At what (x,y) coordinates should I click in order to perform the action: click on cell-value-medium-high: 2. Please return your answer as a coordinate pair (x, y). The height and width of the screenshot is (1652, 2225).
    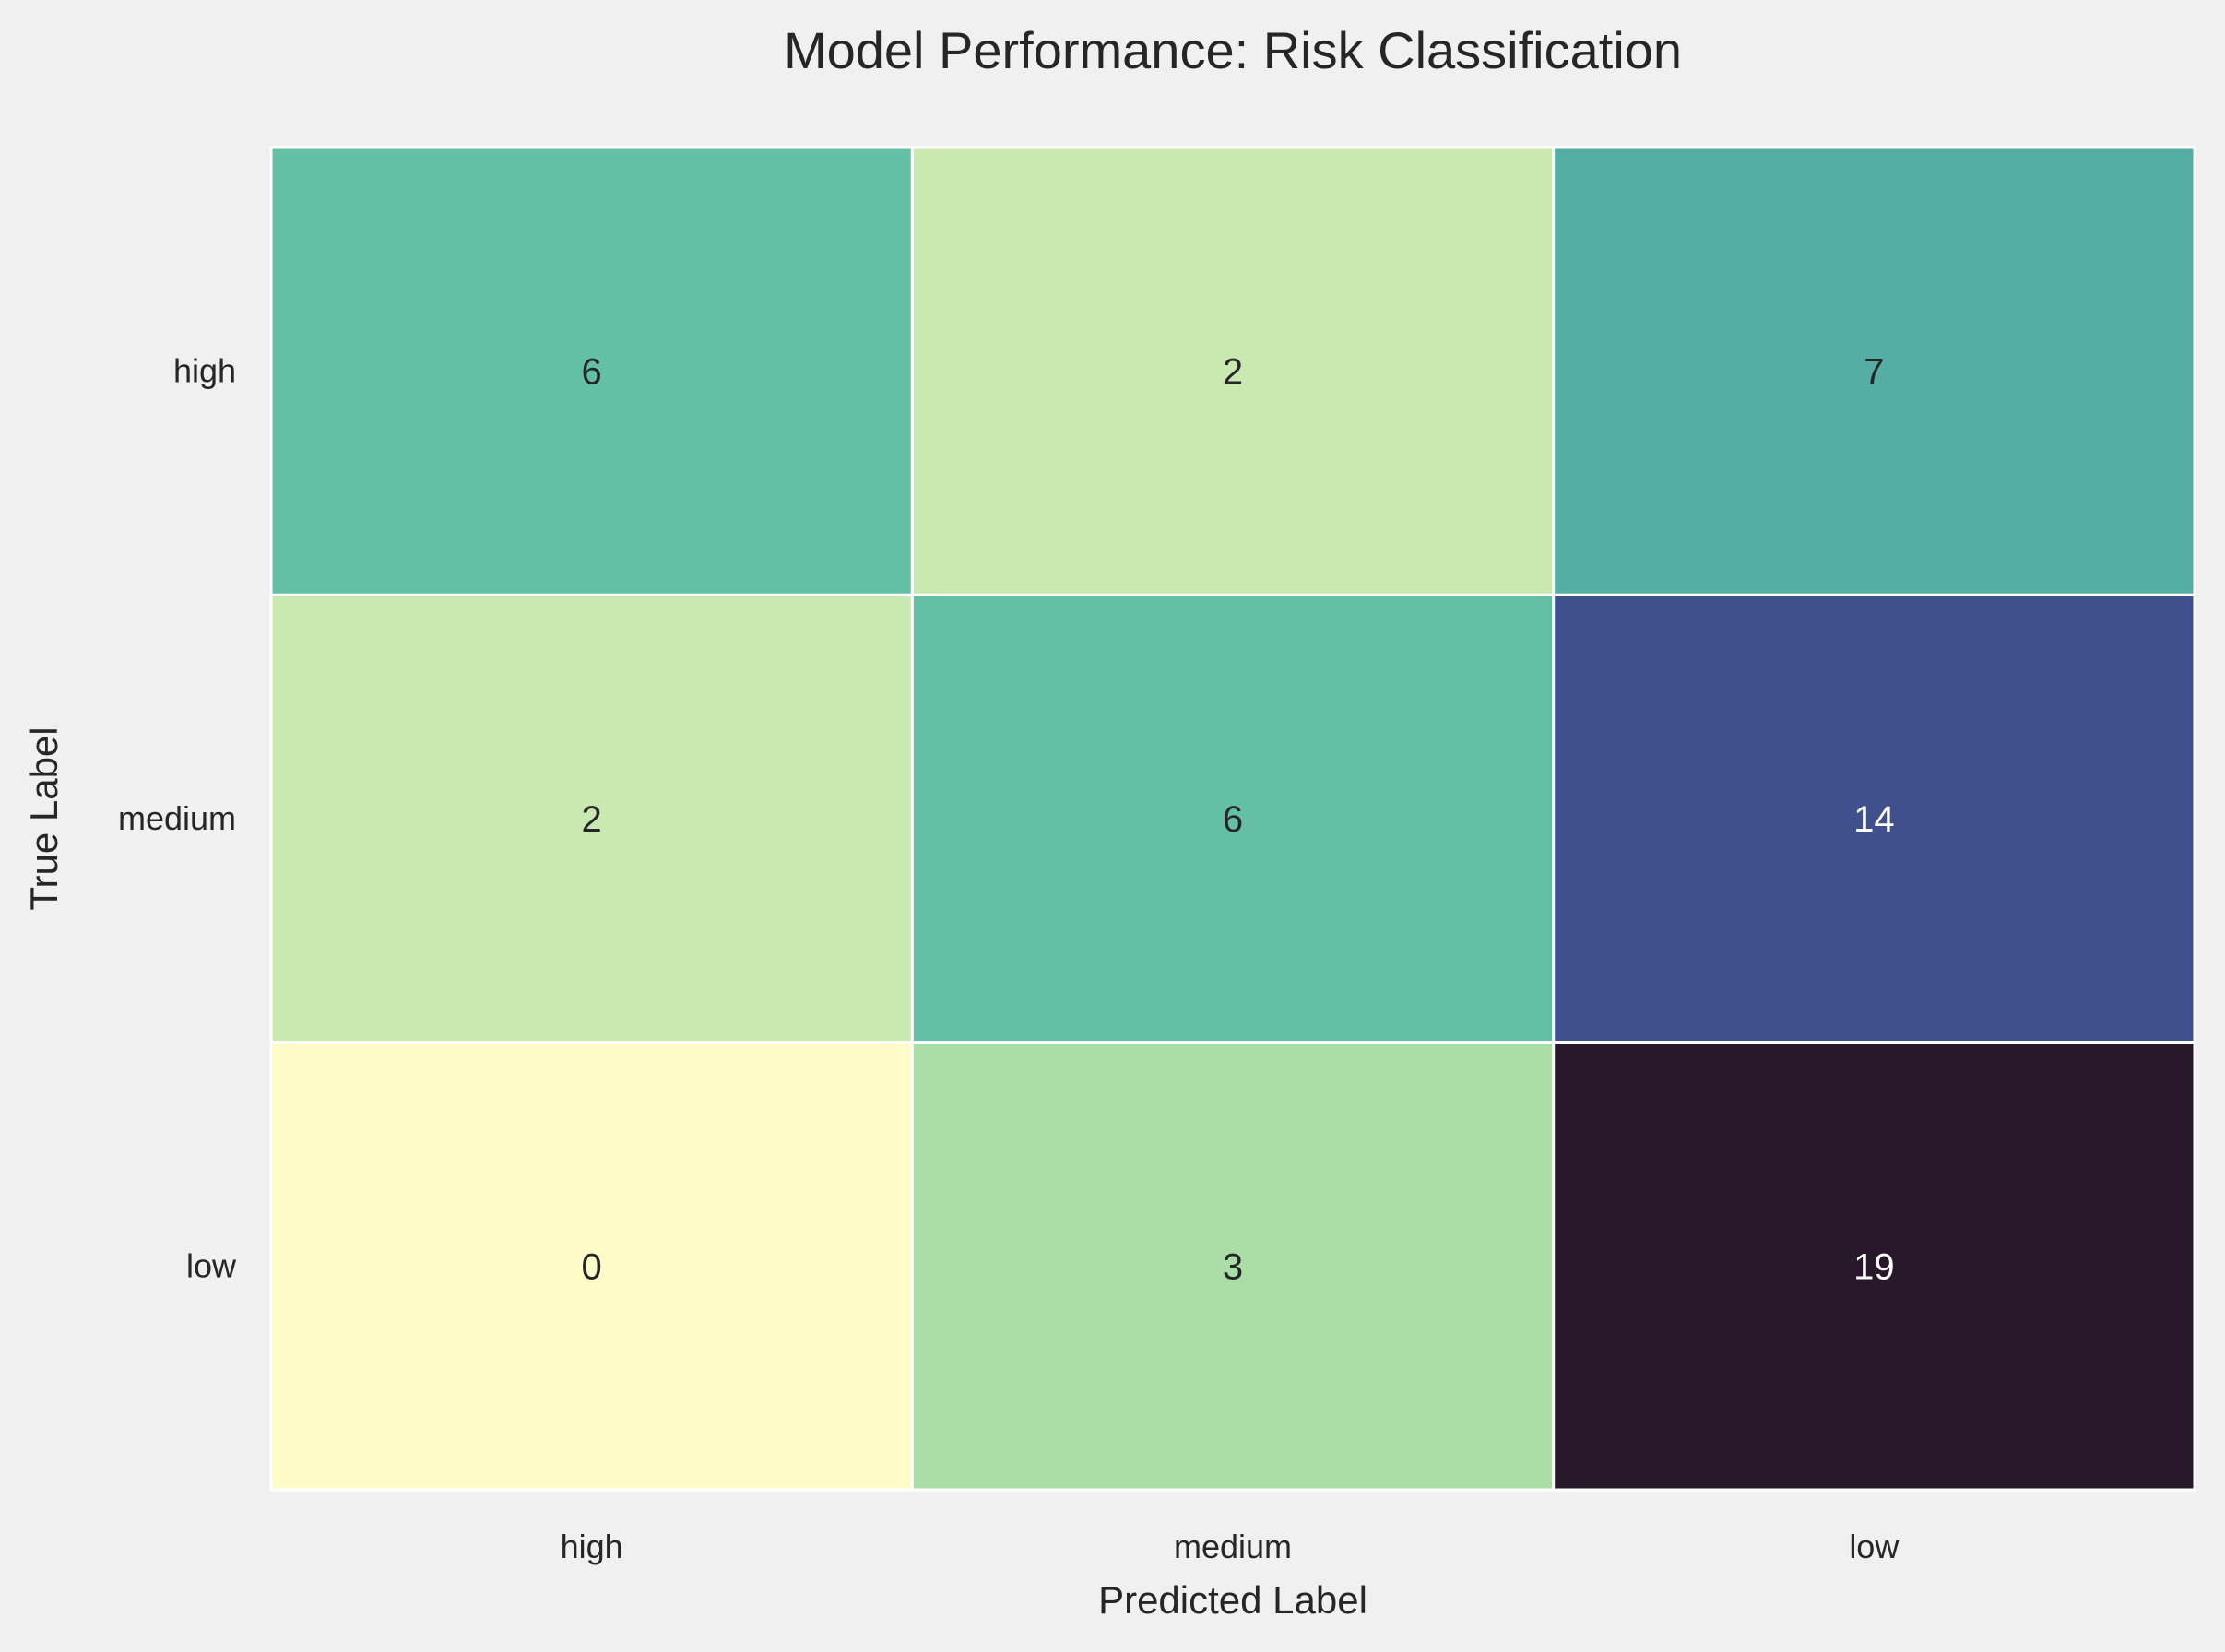
    Looking at the image, I should click on (592, 819).